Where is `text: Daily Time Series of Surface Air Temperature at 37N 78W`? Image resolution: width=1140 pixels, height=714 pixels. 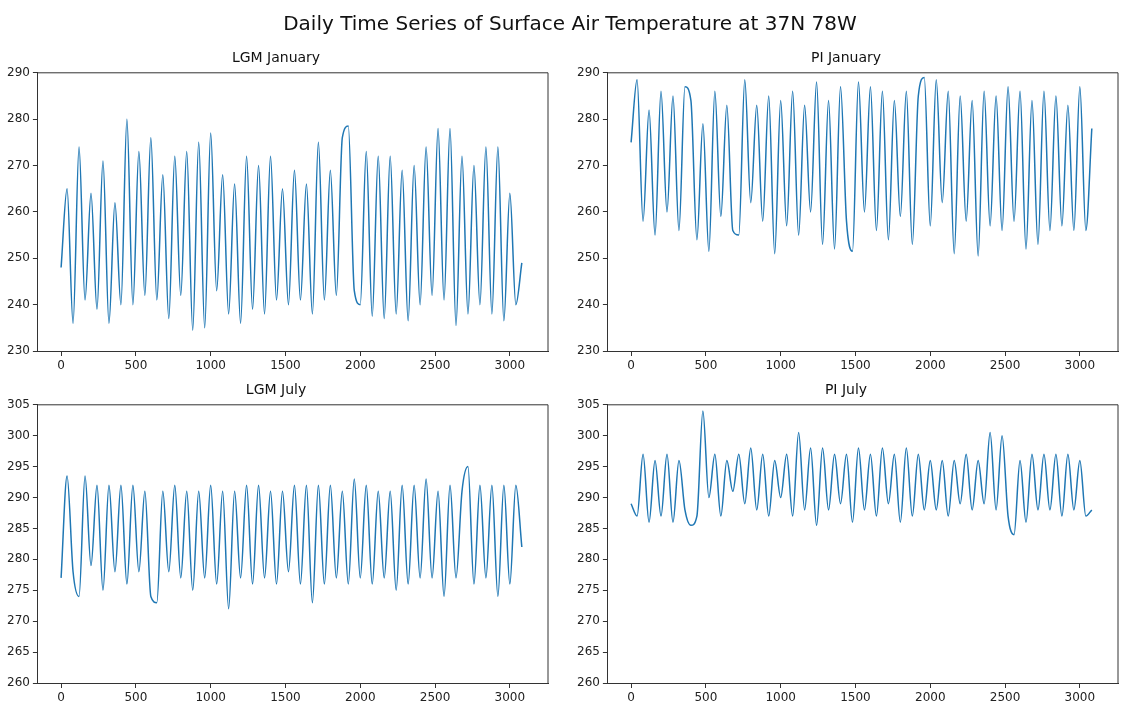 text: Daily Time Series of Surface Air Temperature at 37N 78W is located at coordinates (570, 23).